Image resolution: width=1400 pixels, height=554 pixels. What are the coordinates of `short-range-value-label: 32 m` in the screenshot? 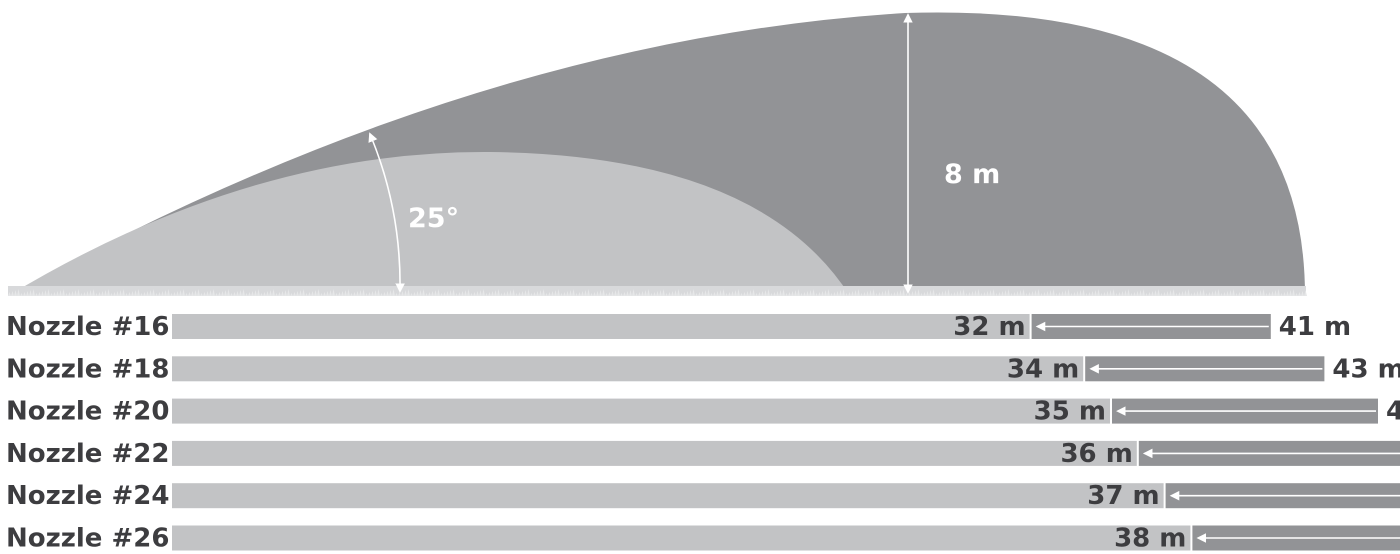 It's located at (989, 327).